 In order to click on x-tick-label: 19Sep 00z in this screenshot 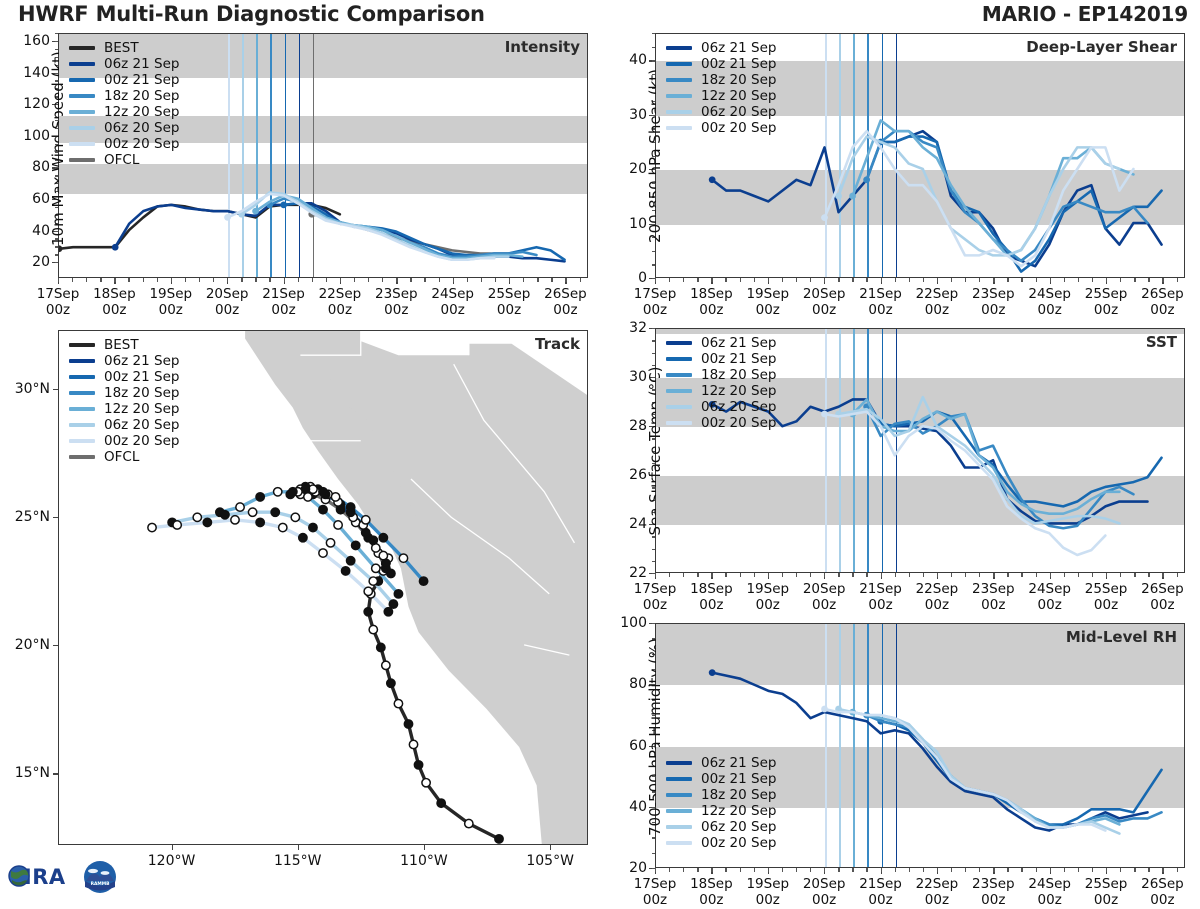, I will do `click(767, 892)`.